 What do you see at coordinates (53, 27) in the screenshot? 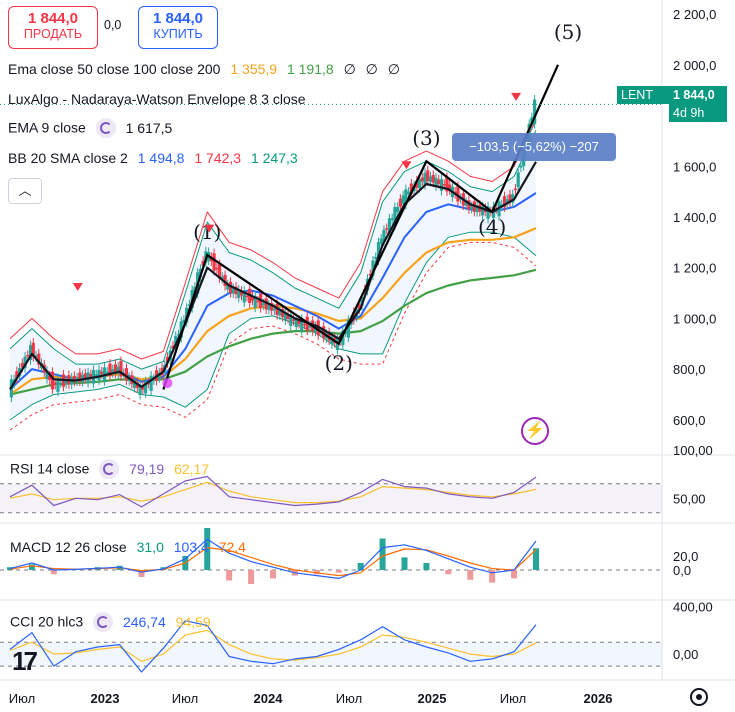
I see `sell-button: 1 844,0 ПРОДАТЬ` at bounding box center [53, 27].